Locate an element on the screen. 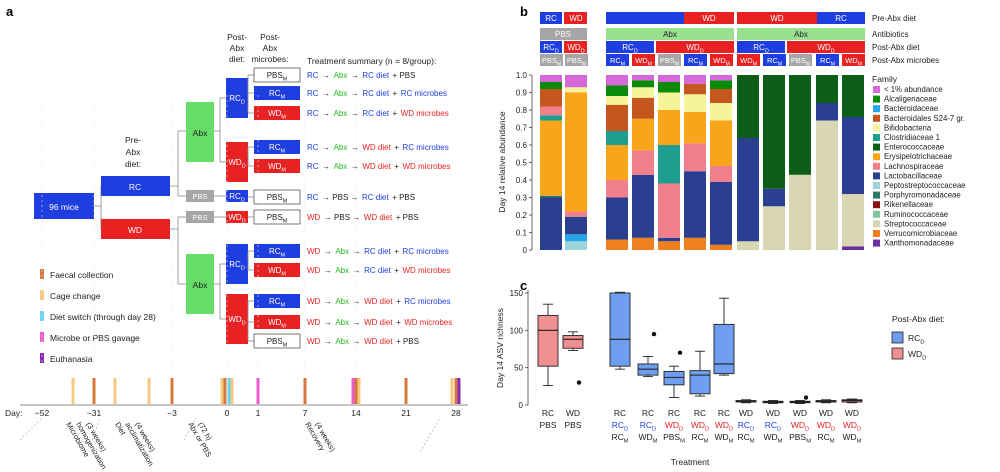 Image resolution: width=1000 pixels, height=472 pixels. legend-label: Euthanasia is located at coordinates (71, 359).